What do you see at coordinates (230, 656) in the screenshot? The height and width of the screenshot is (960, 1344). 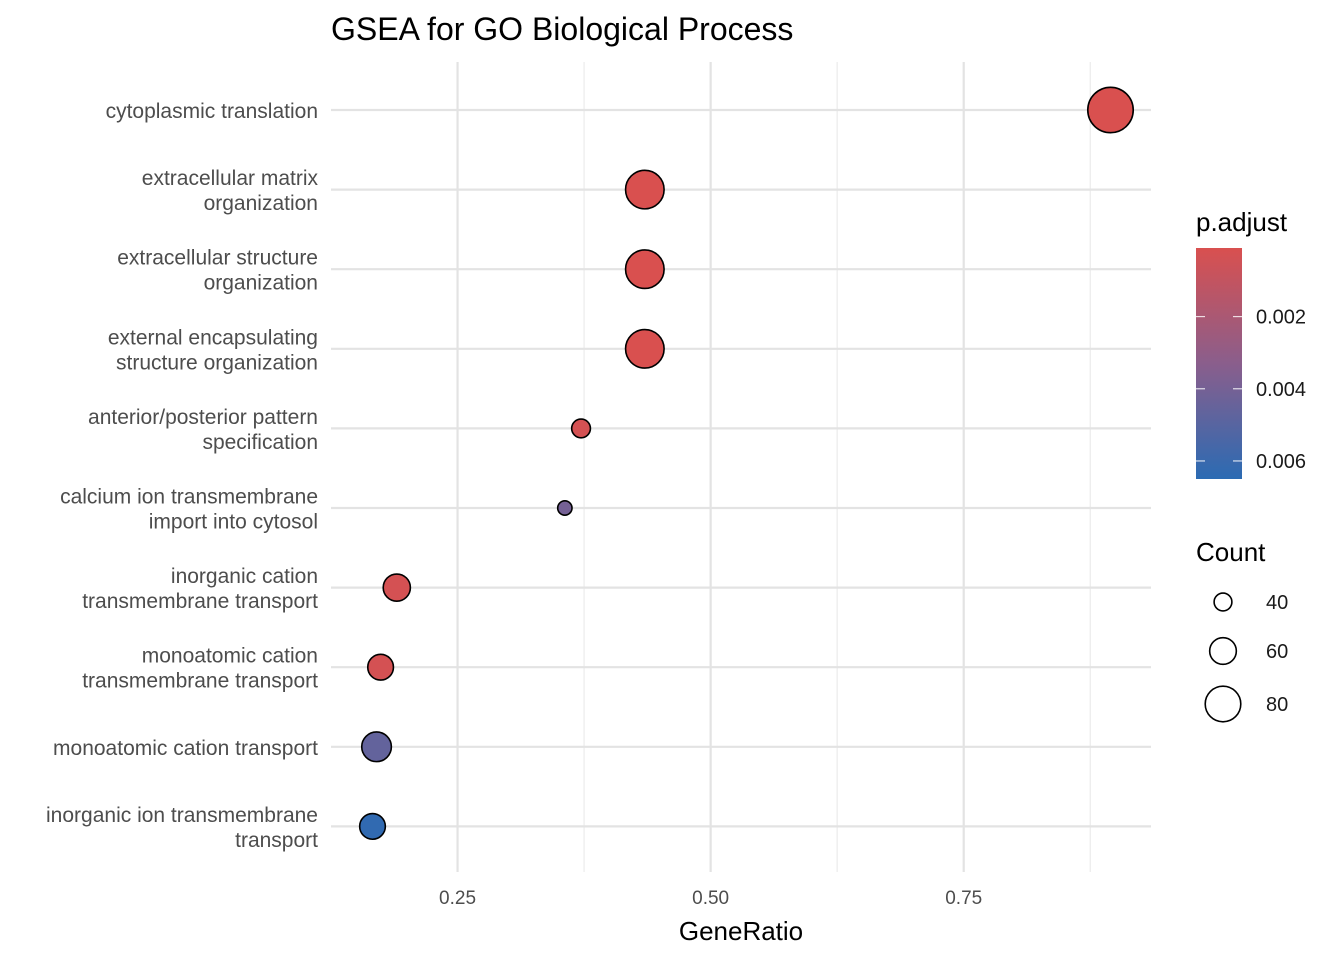 I see `y-axis-label: monoatomic cation` at bounding box center [230, 656].